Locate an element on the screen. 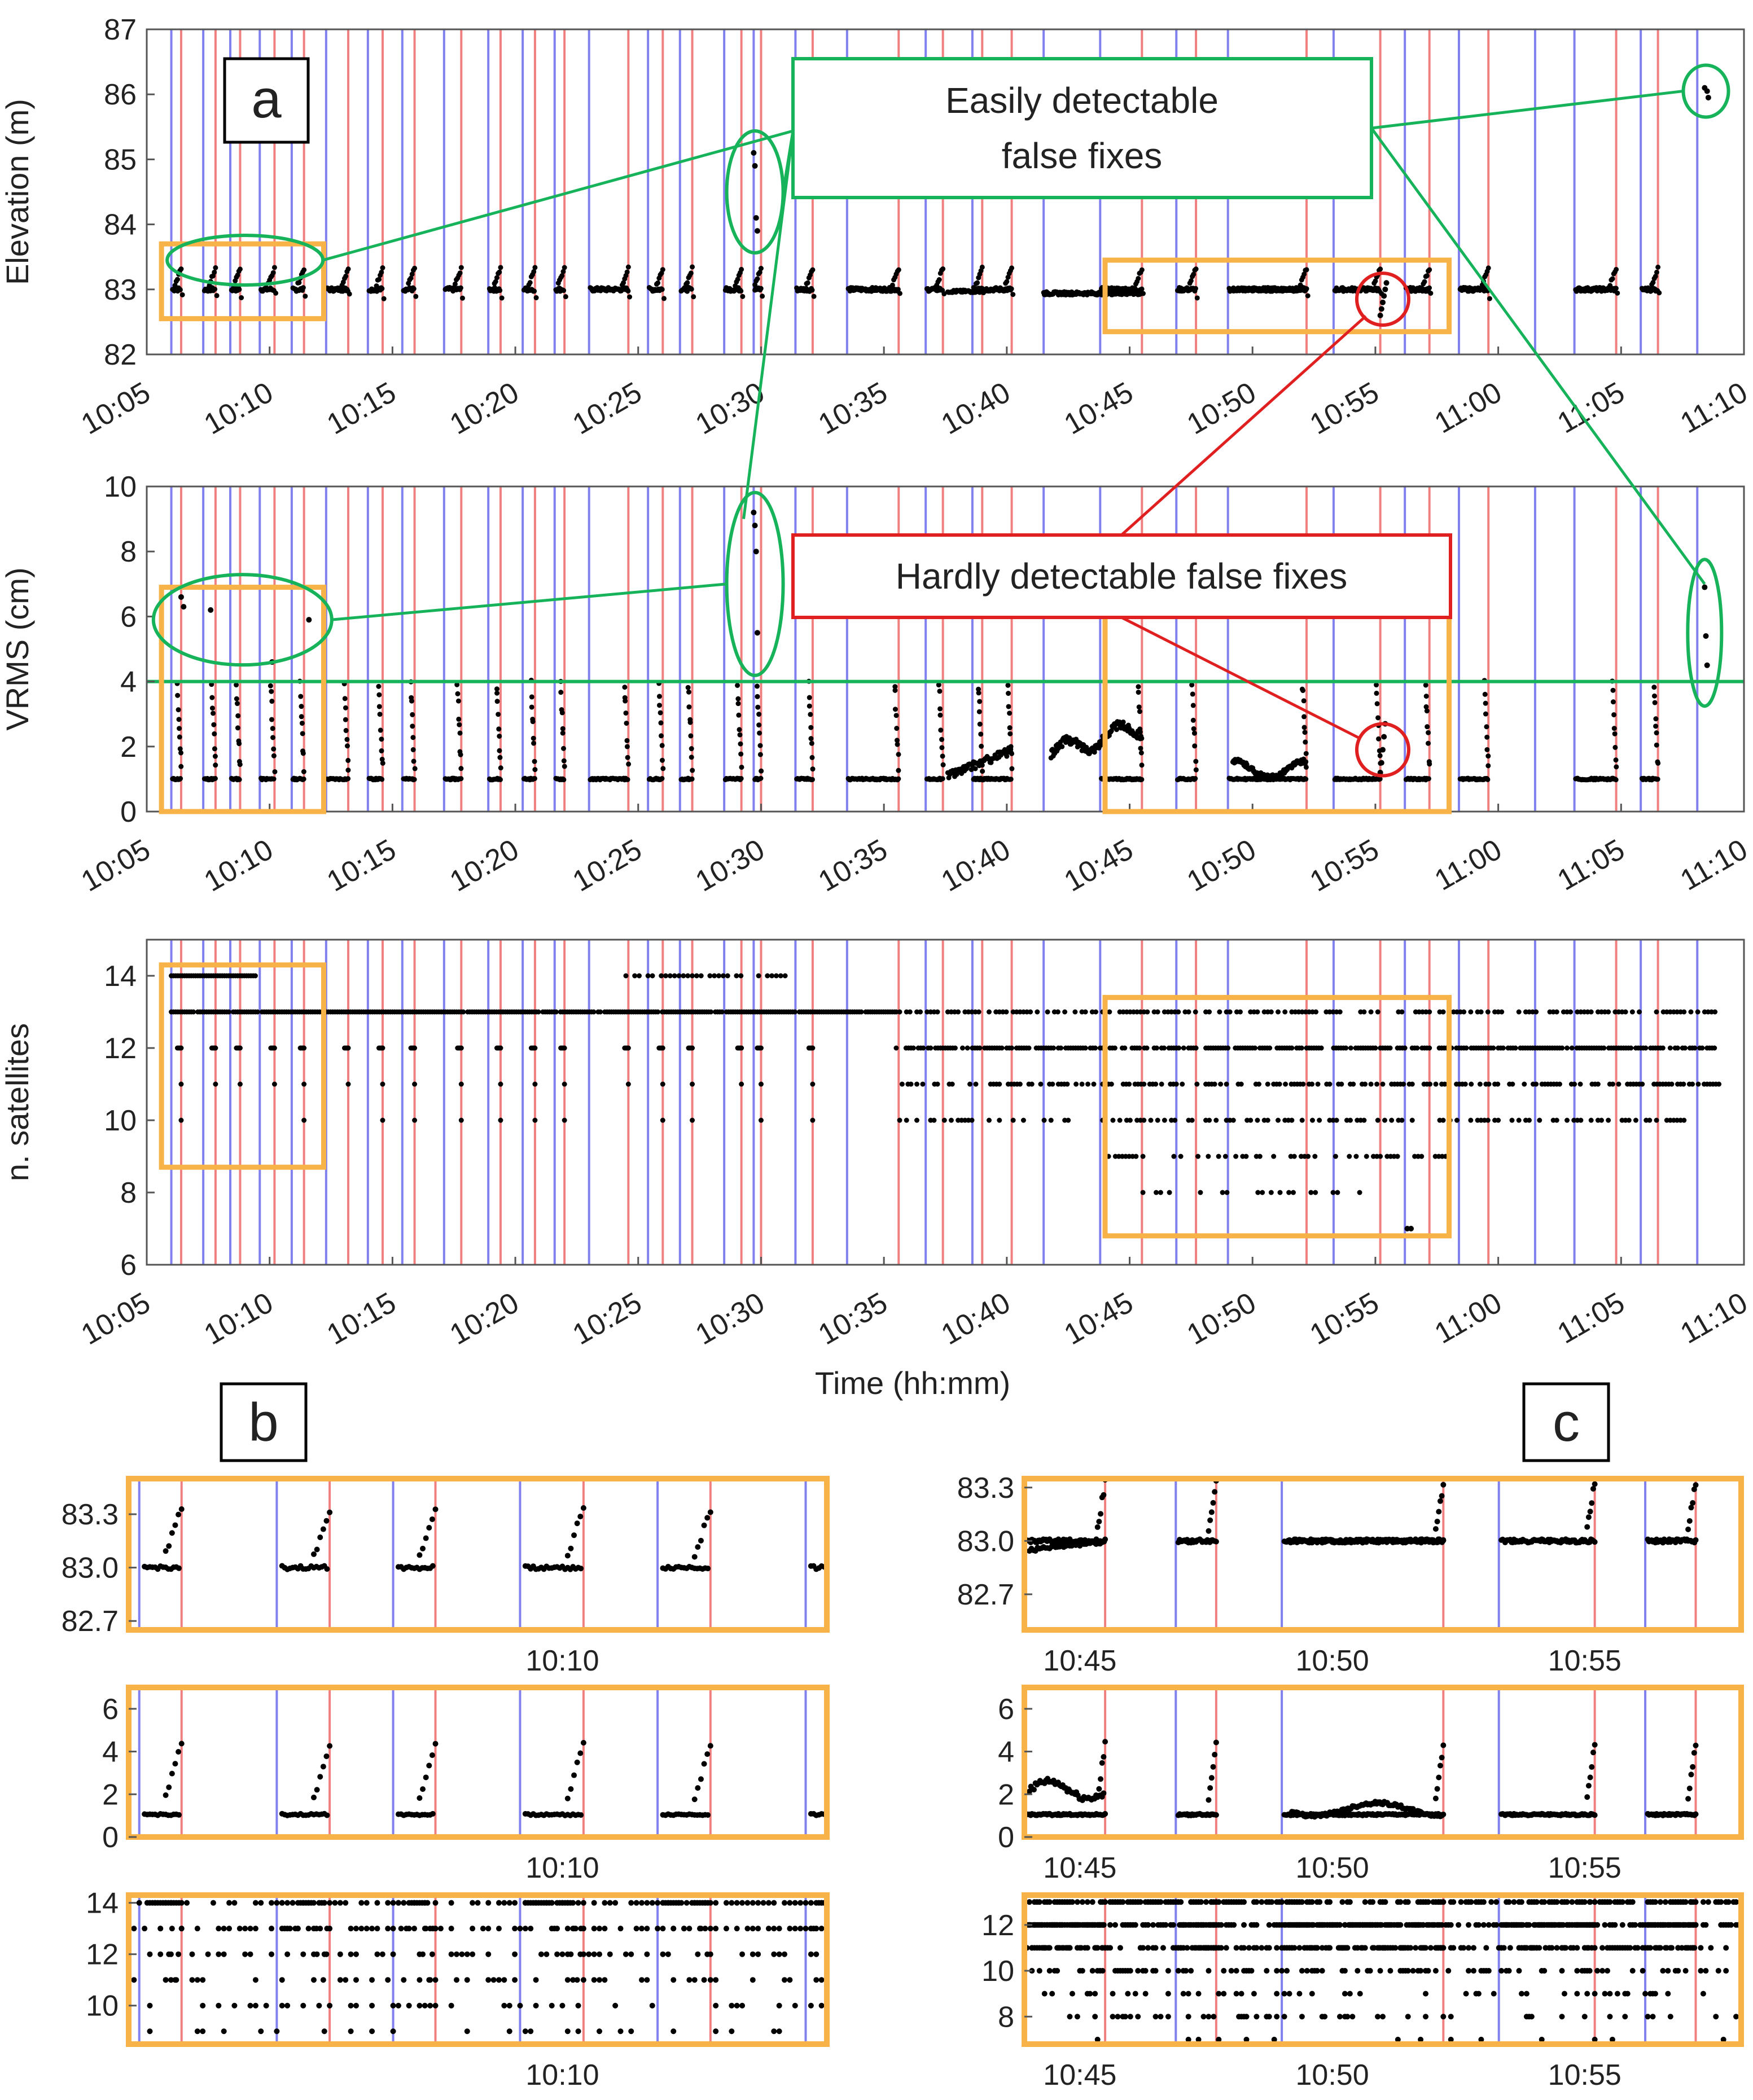 The width and height of the screenshot is (1753, 2100). x-tick-label: 11:00 is located at coordinates (1468, 865).